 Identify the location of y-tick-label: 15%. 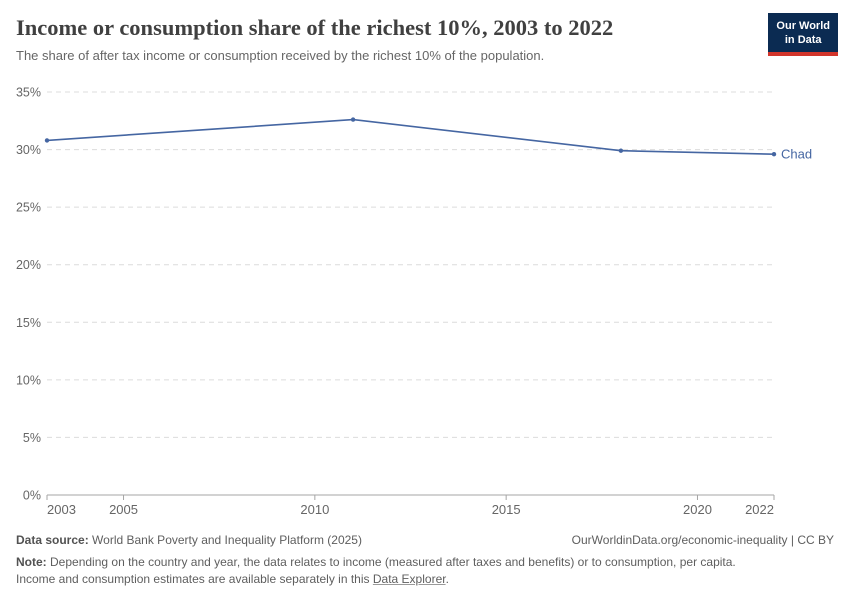
(28, 323).